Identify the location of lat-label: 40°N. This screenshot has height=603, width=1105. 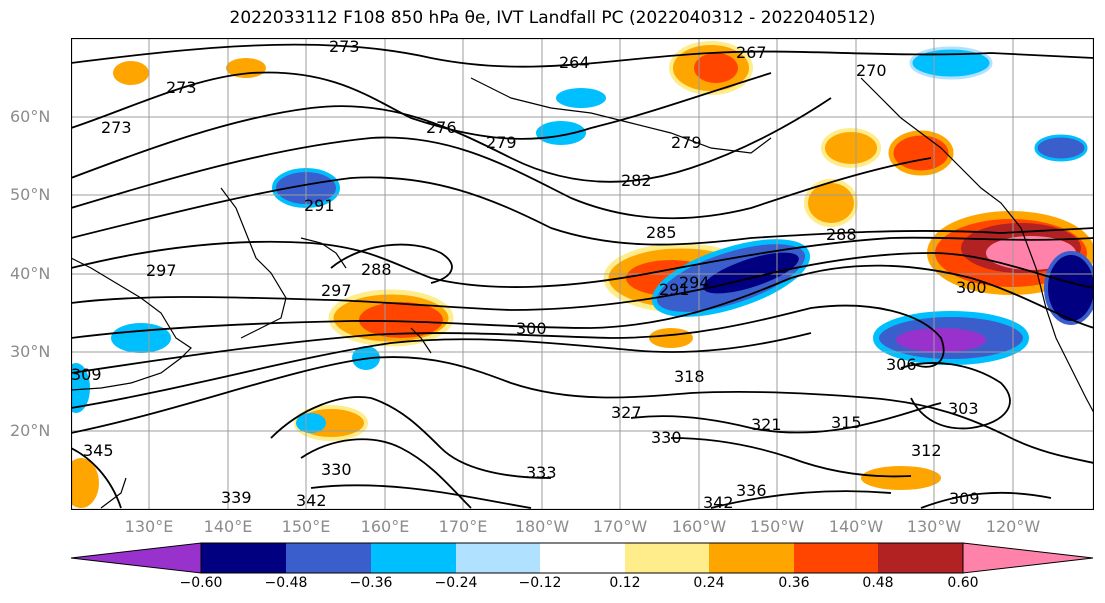
(30, 273).